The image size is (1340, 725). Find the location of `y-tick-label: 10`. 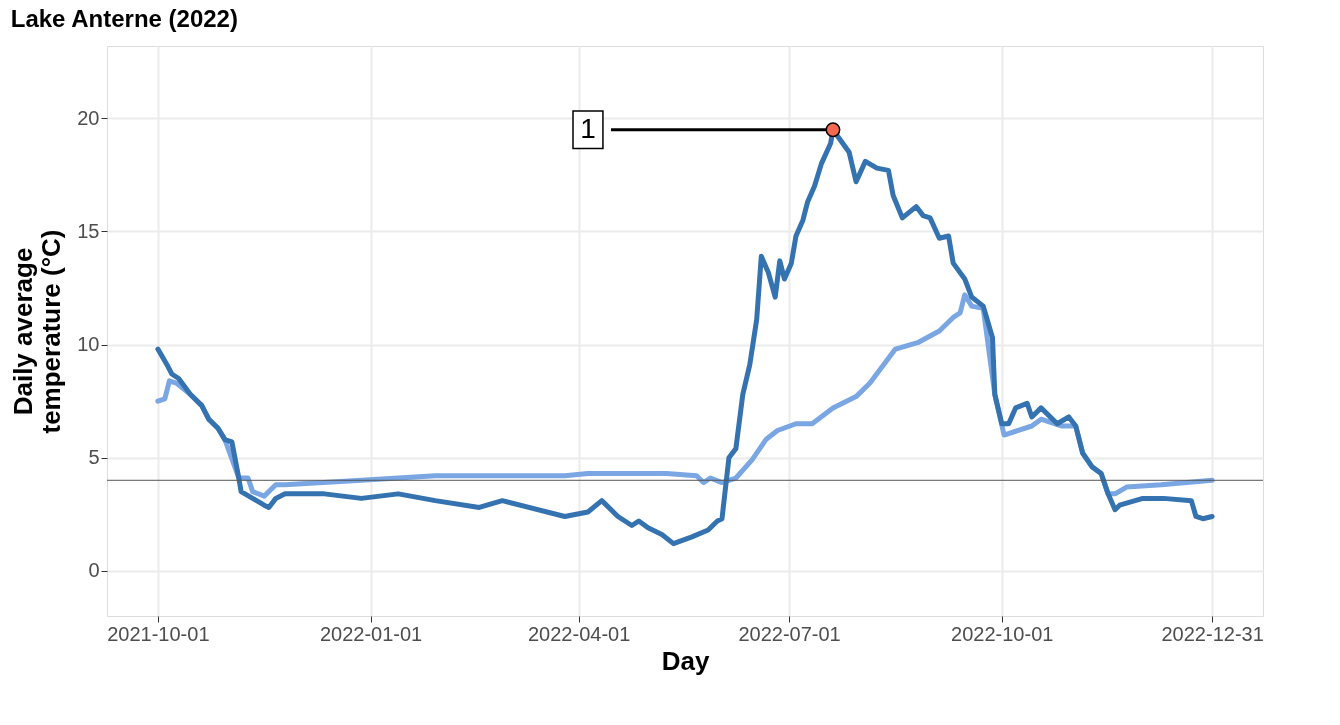

y-tick-label: 10 is located at coordinates (88, 344).